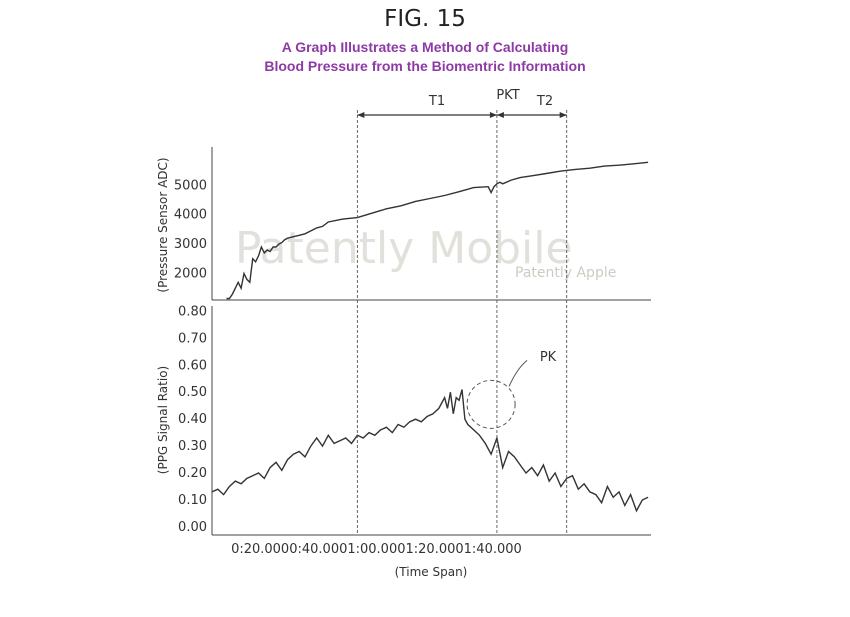 This screenshot has height=617, width=850. I want to click on top-y-tick-label: 3000, so click(190, 244).